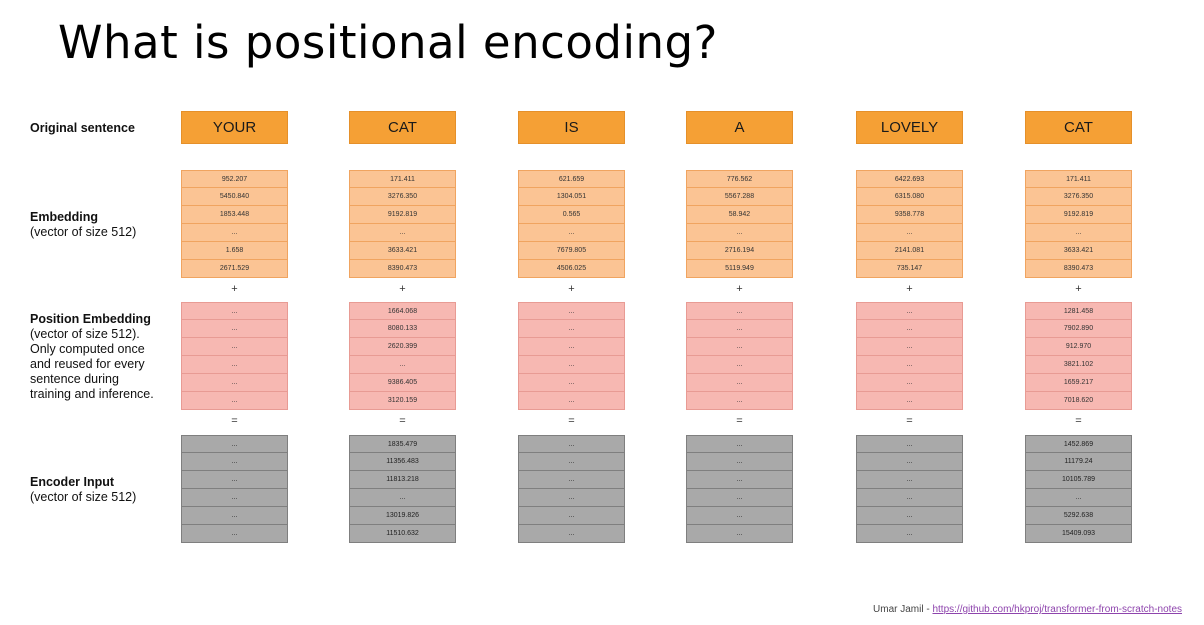  What do you see at coordinates (571, 215) in the screenshot?
I see `embedding-value: 0.565` at bounding box center [571, 215].